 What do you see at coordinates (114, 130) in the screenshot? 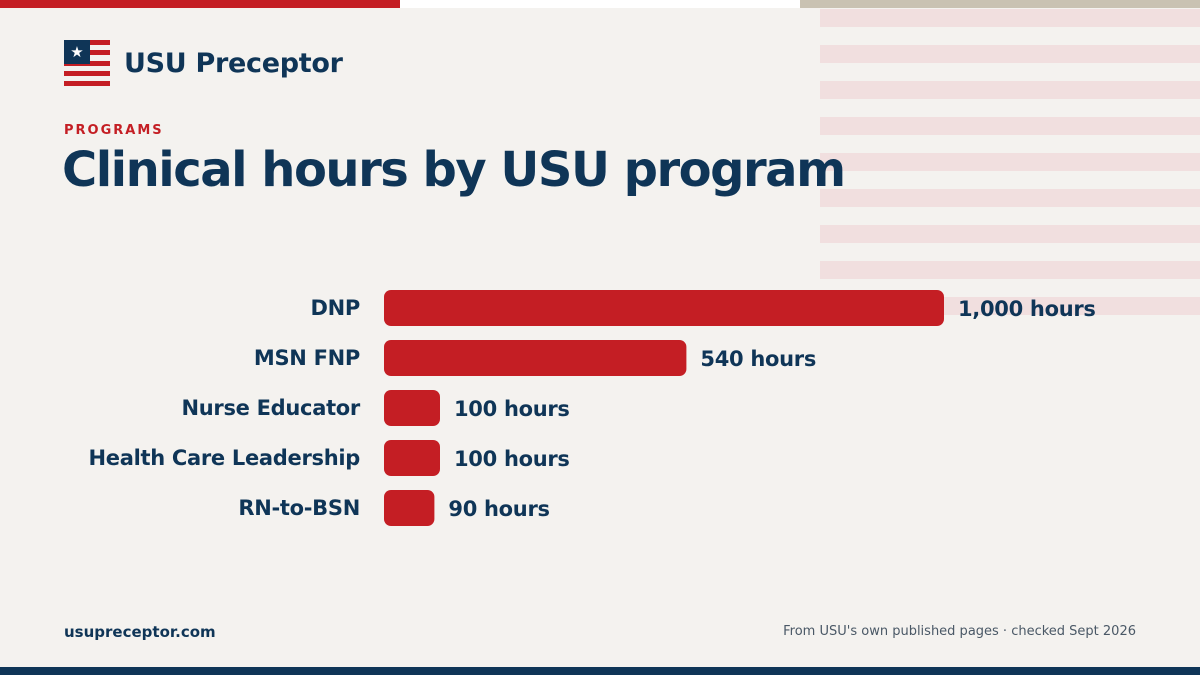
I see `section-eyebrow: PROGRAMS` at bounding box center [114, 130].